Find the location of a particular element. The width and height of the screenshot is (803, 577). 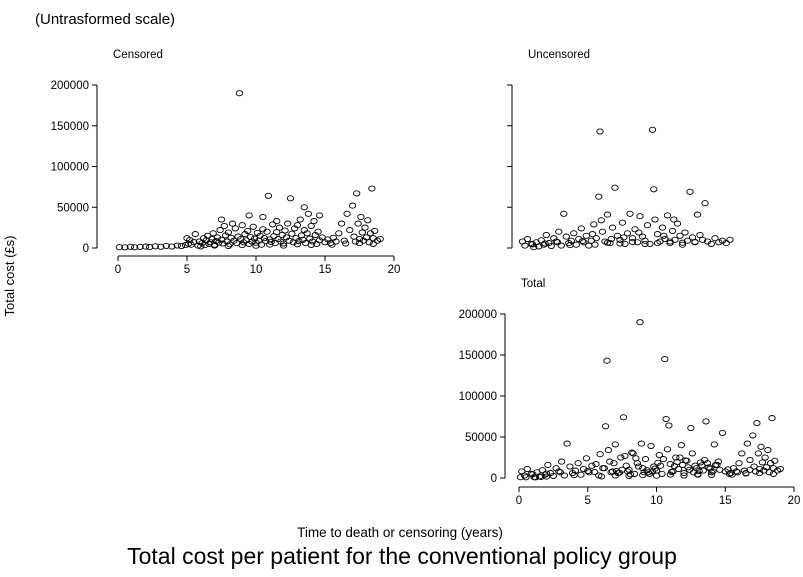

y-tick-label: 100000 is located at coordinates (70, 168).